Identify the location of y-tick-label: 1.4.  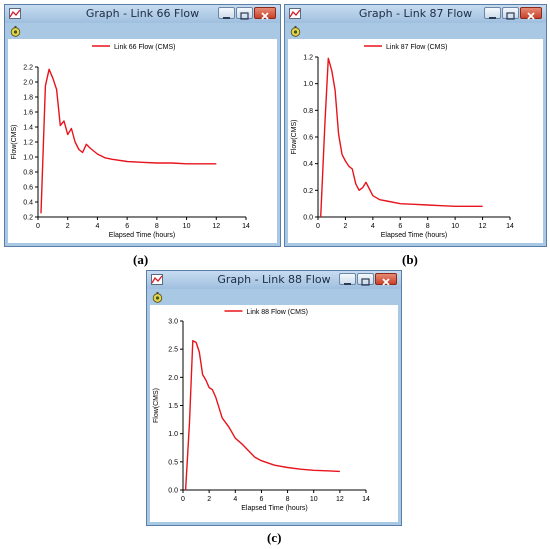
(28, 128).